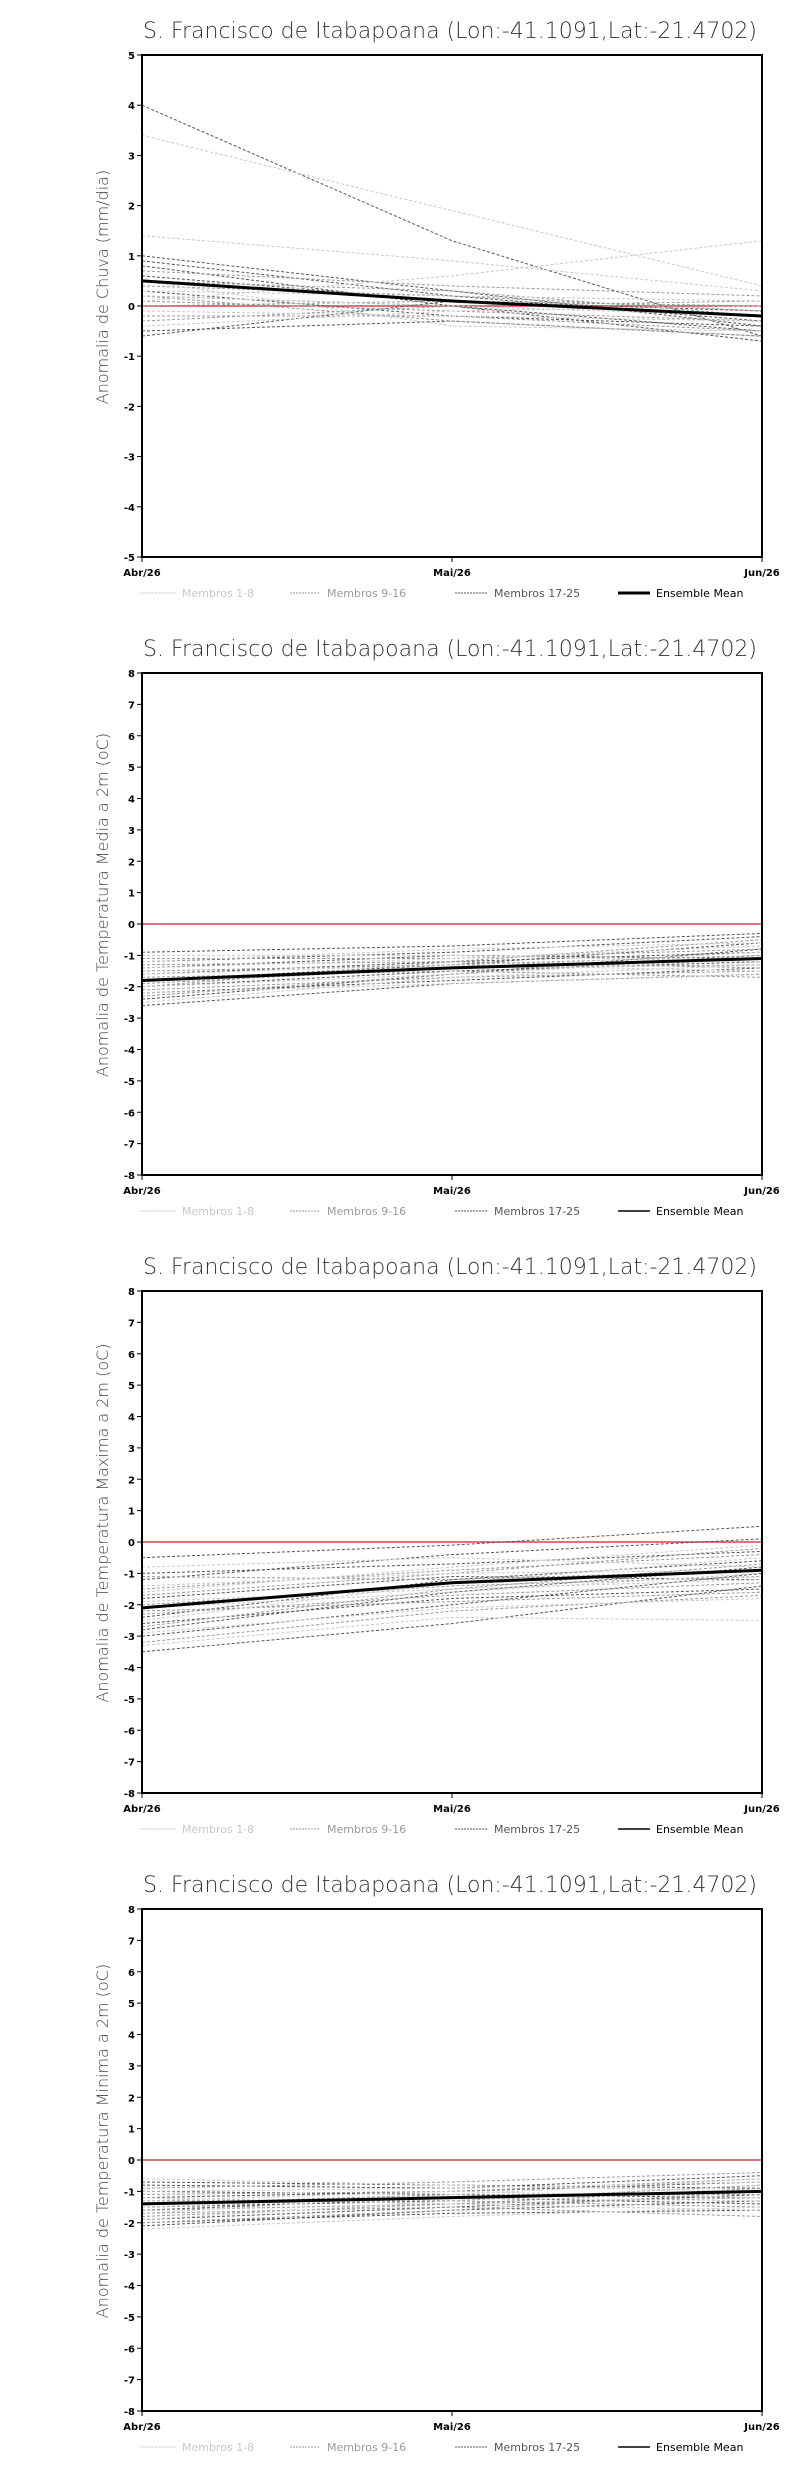 This screenshot has height=2472, width=800. What do you see at coordinates (102, 905) in the screenshot?
I see `y-axis-label: Anomalia de Temperatura Media a 2m (oC)` at bounding box center [102, 905].